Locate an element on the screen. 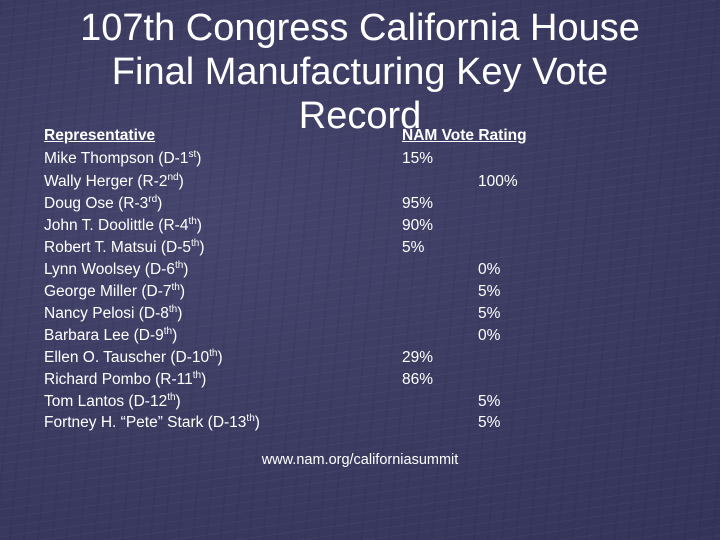 Image resolution: width=720 pixels, height=540 pixels. vote-rating: 86% is located at coordinates (418, 379).